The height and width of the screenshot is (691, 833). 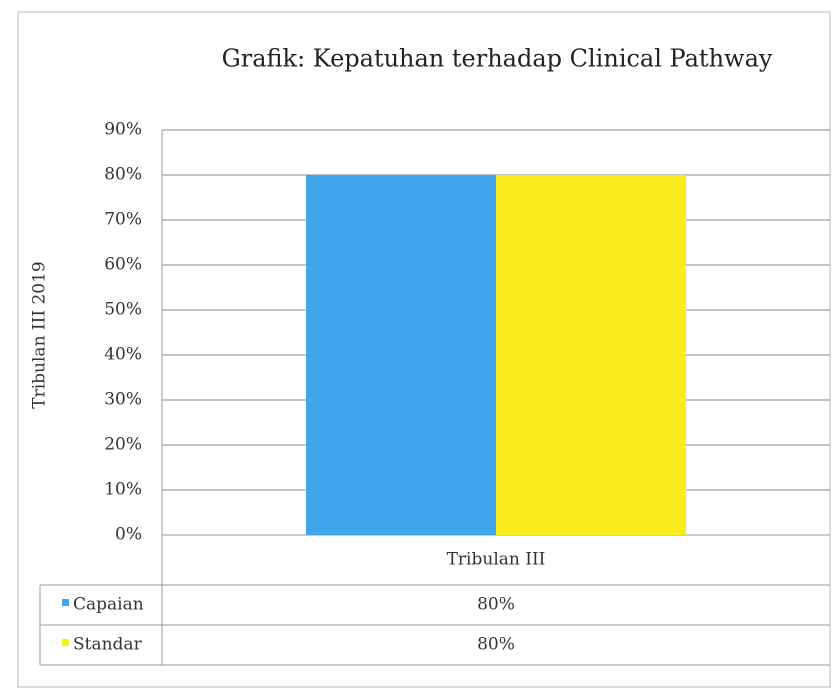 I want to click on y-axis-label: Tribulan III 2019, so click(x=40, y=334).